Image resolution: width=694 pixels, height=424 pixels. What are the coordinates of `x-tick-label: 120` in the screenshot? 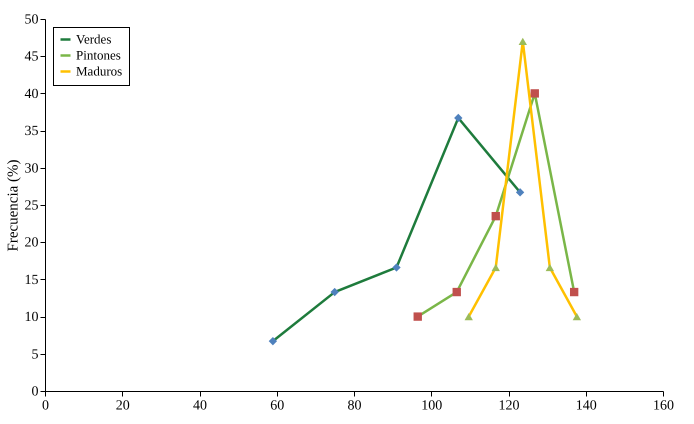 It's located at (509, 406).